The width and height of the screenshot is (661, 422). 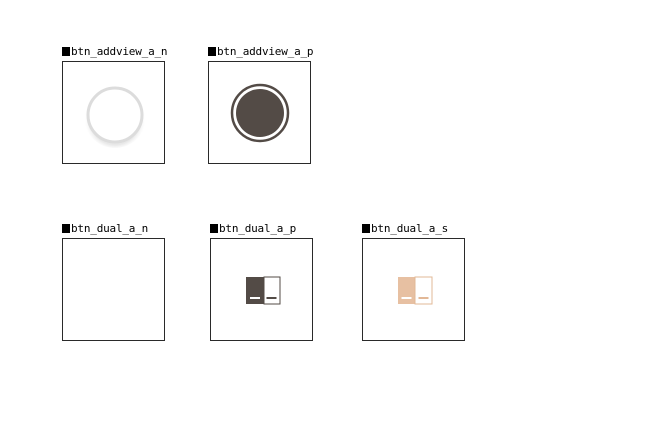 I want to click on asset-label: btn_dual_a_p, so click(x=253, y=229).